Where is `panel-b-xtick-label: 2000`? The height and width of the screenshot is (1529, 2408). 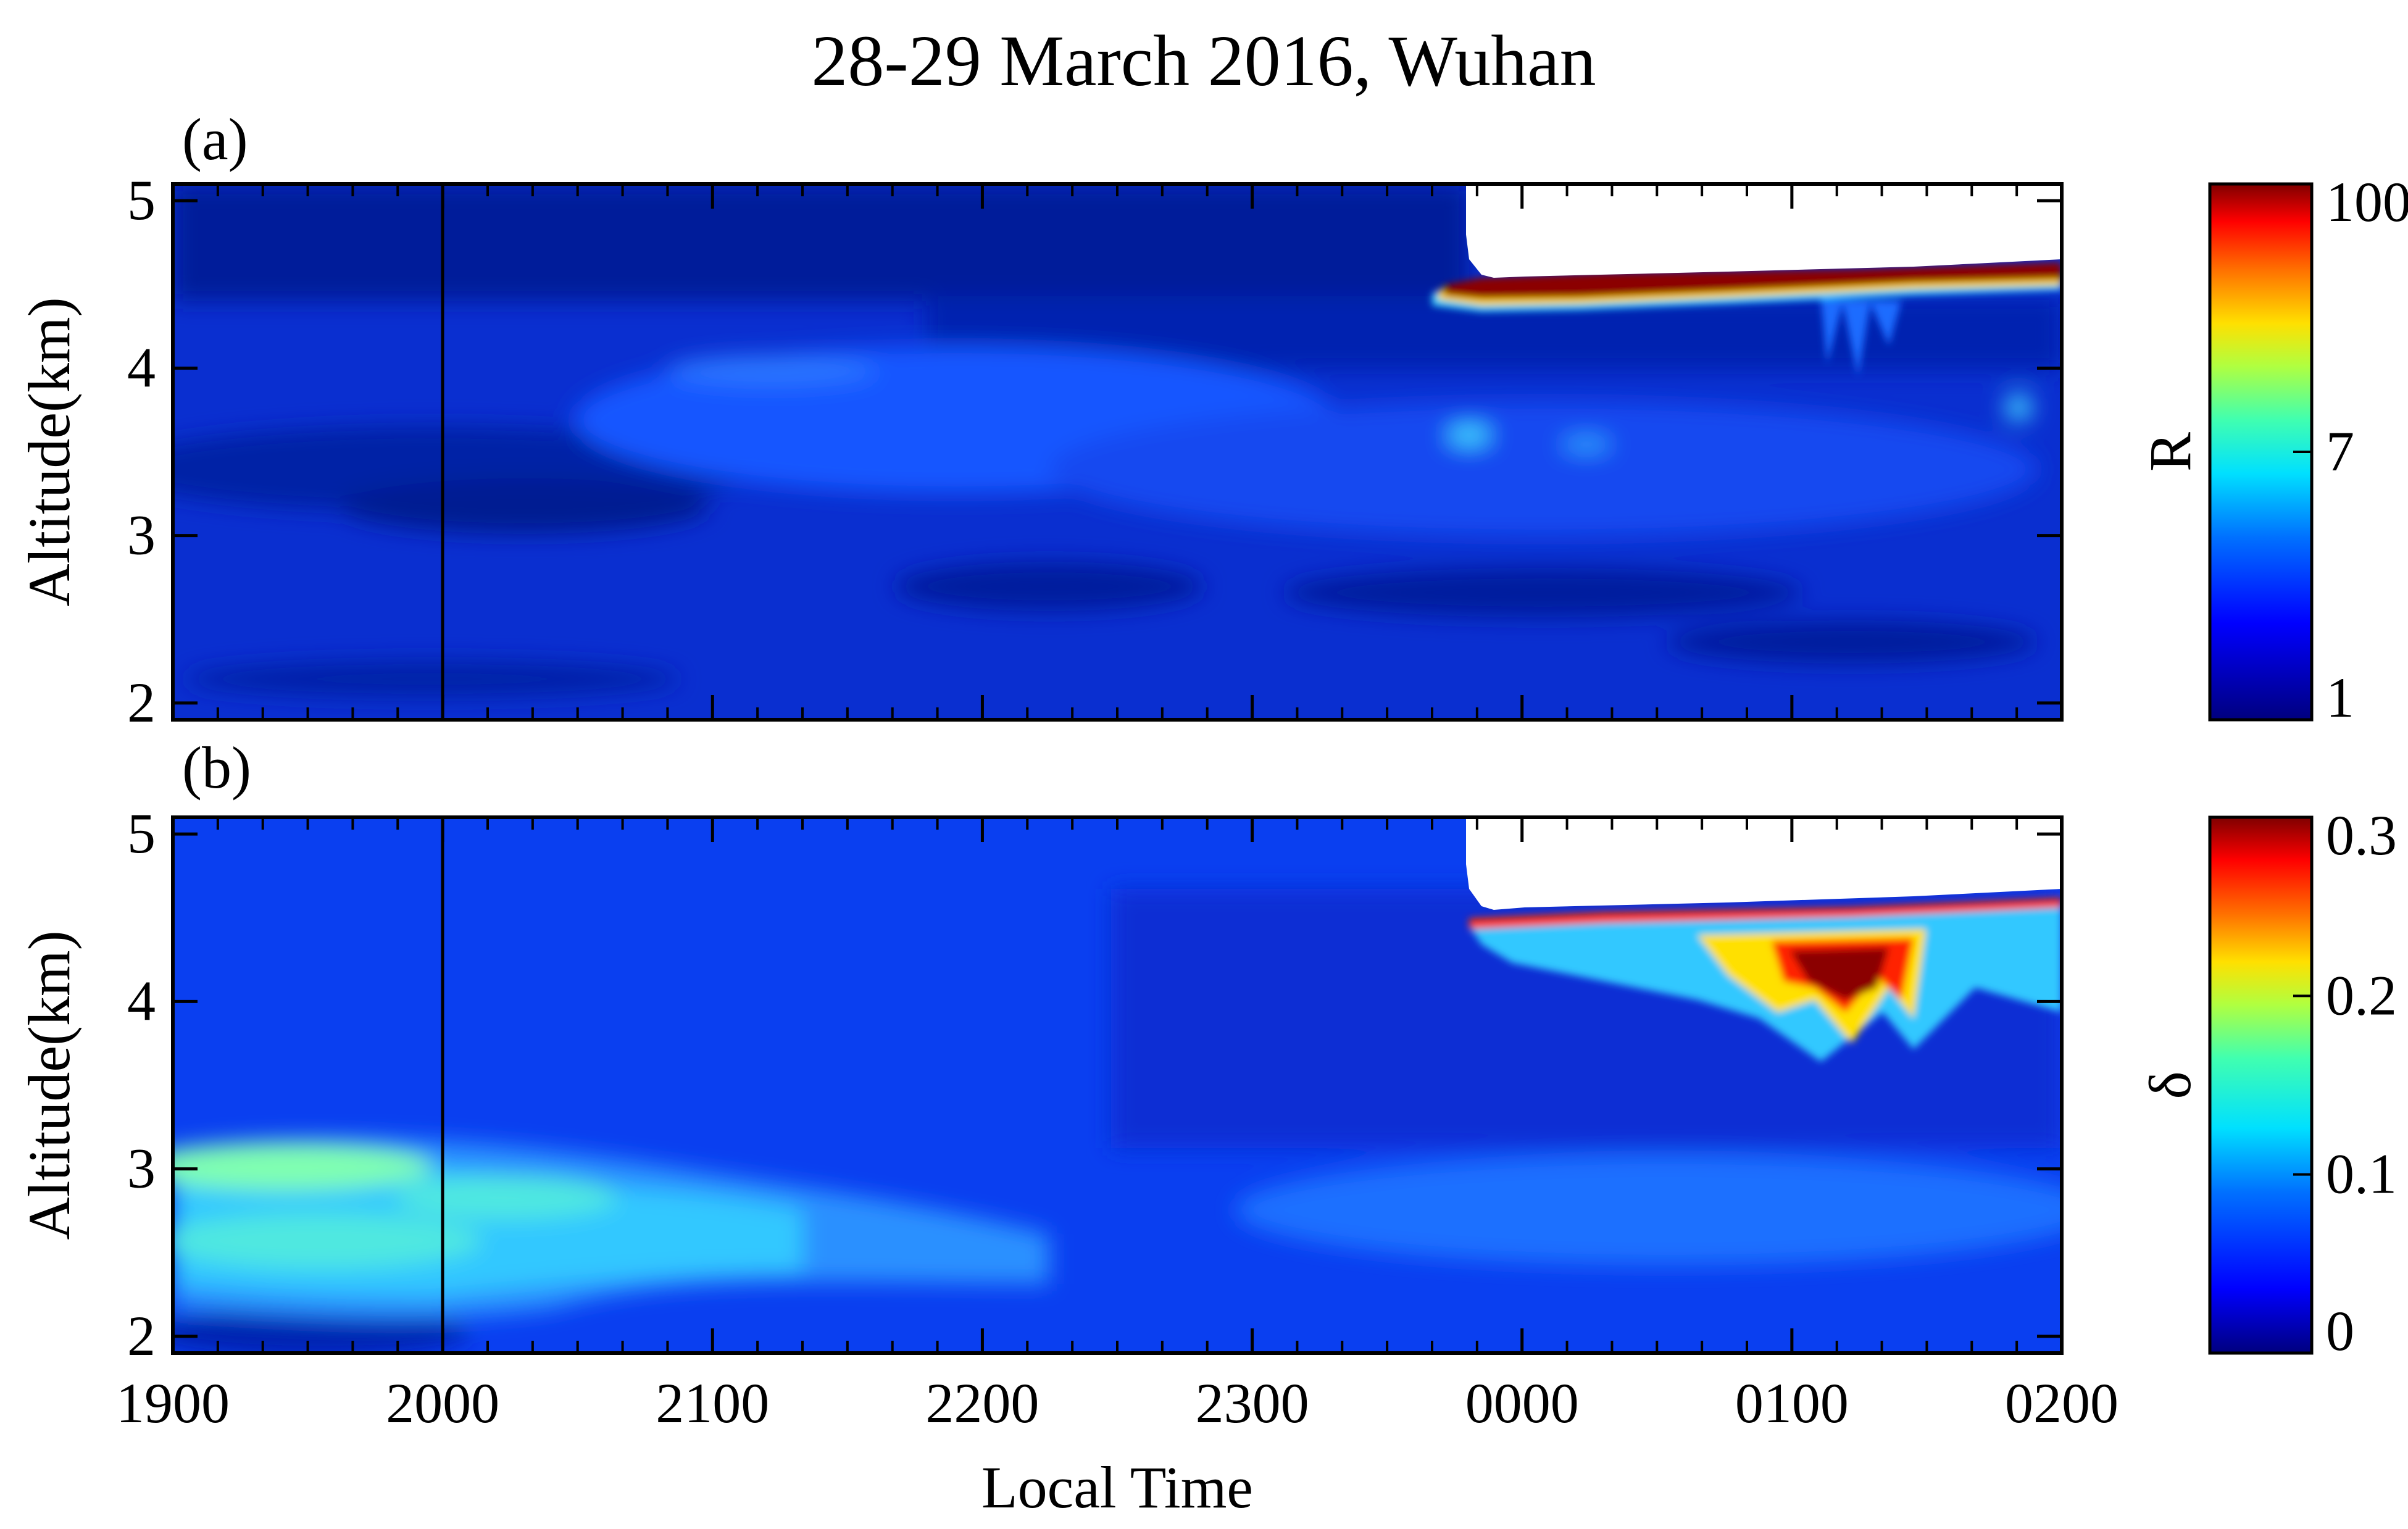
panel-b-xtick-label: 2000 is located at coordinates (442, 1403).